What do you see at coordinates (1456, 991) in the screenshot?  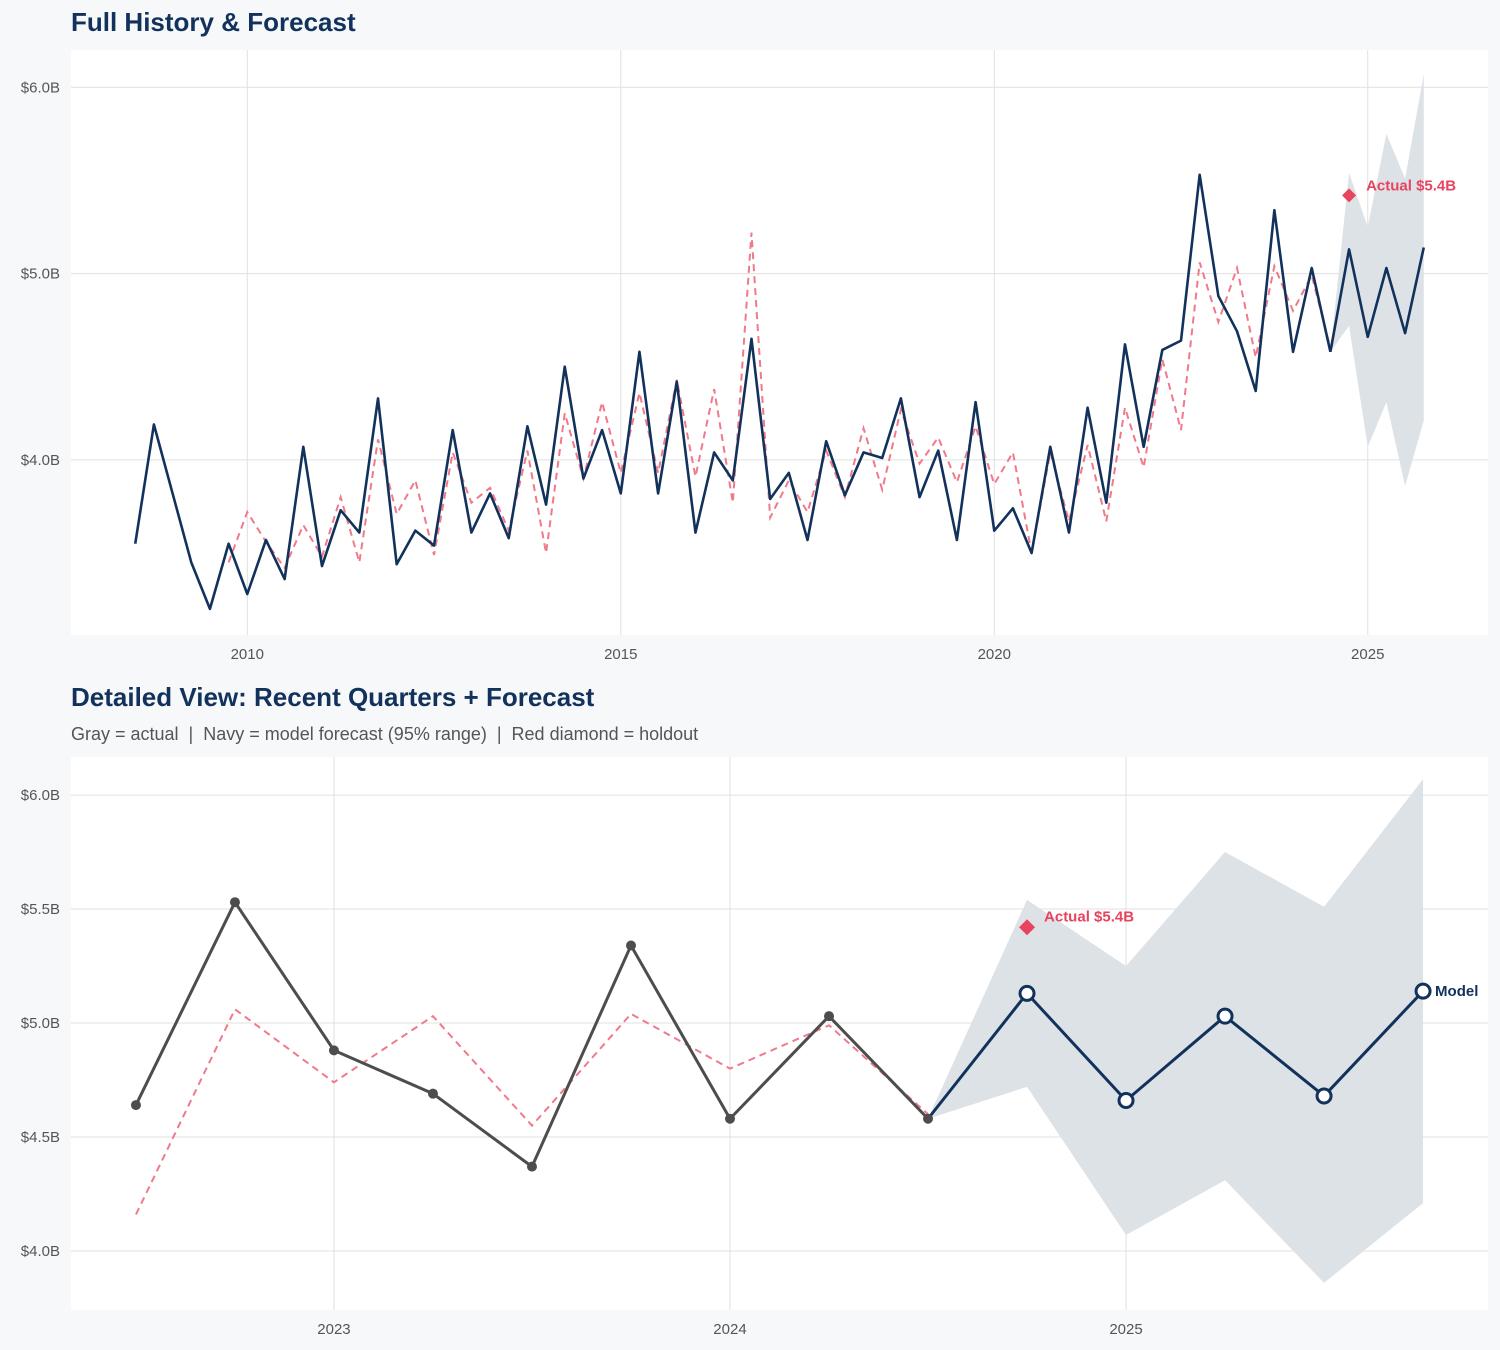 I see `model-end-label: Model` at bounding box center [1456, 991].